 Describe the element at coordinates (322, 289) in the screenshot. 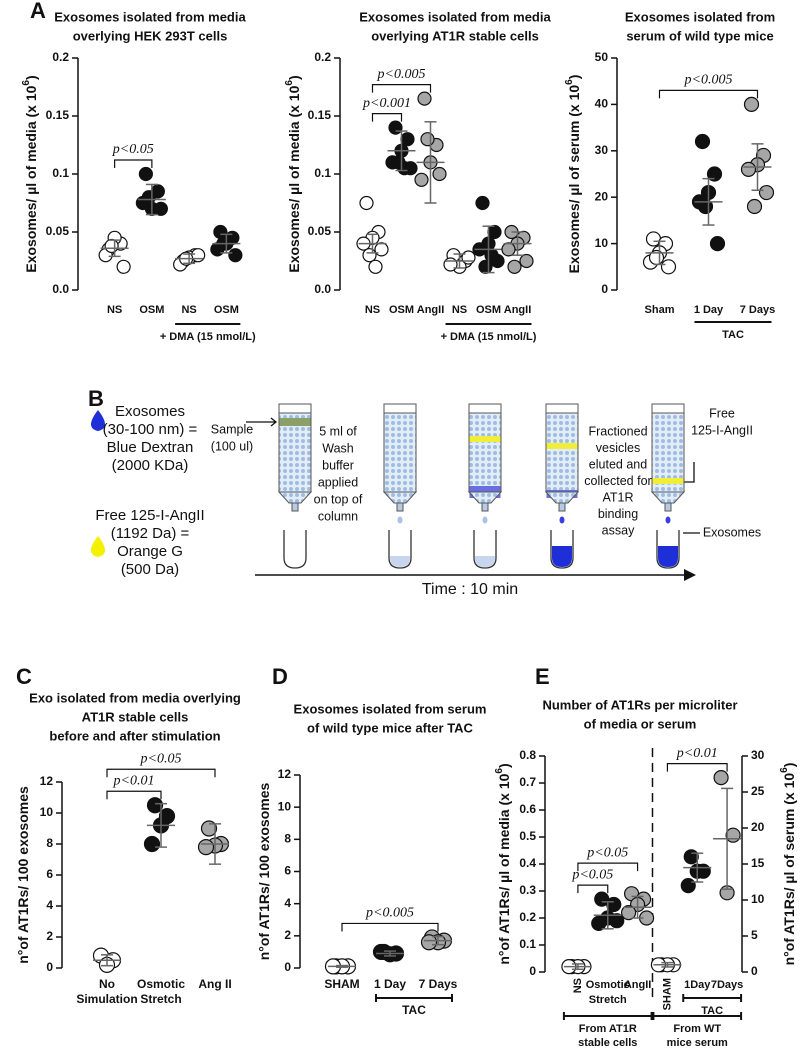

I see `y-tick-label: 0.0` at that location.